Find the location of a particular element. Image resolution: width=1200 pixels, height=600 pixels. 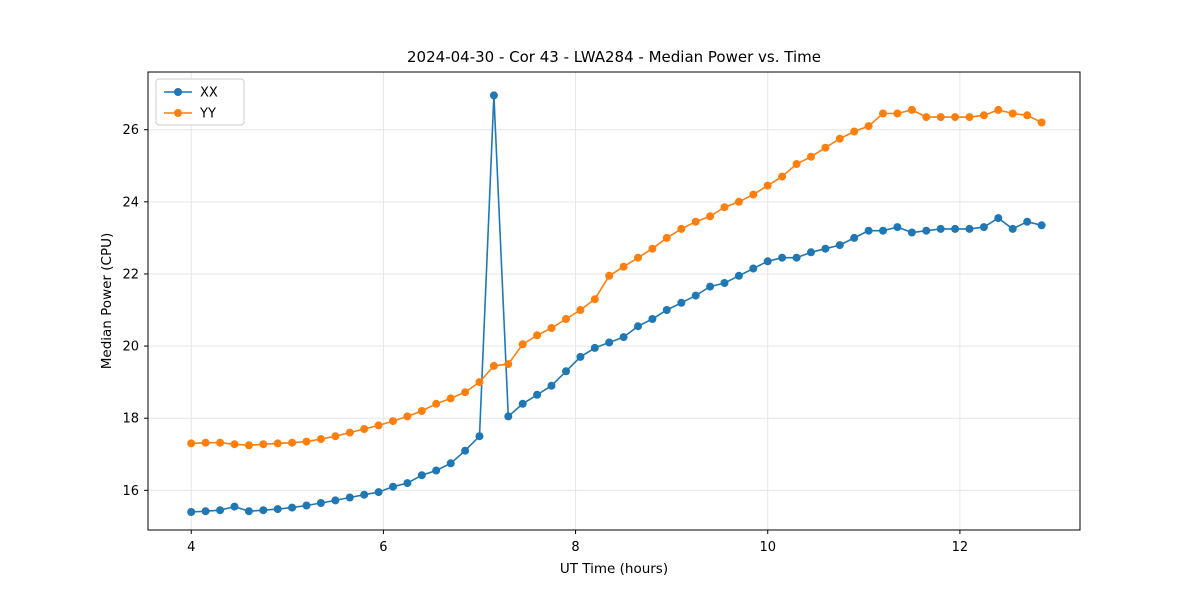

y-tick-label: 22 is located at coordinates (130, 274).